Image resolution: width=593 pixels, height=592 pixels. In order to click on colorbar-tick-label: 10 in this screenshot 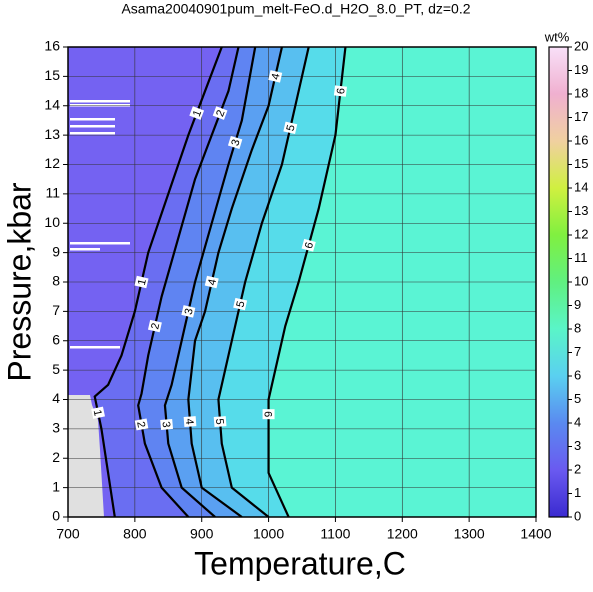, I will do `click(581, 280)`.